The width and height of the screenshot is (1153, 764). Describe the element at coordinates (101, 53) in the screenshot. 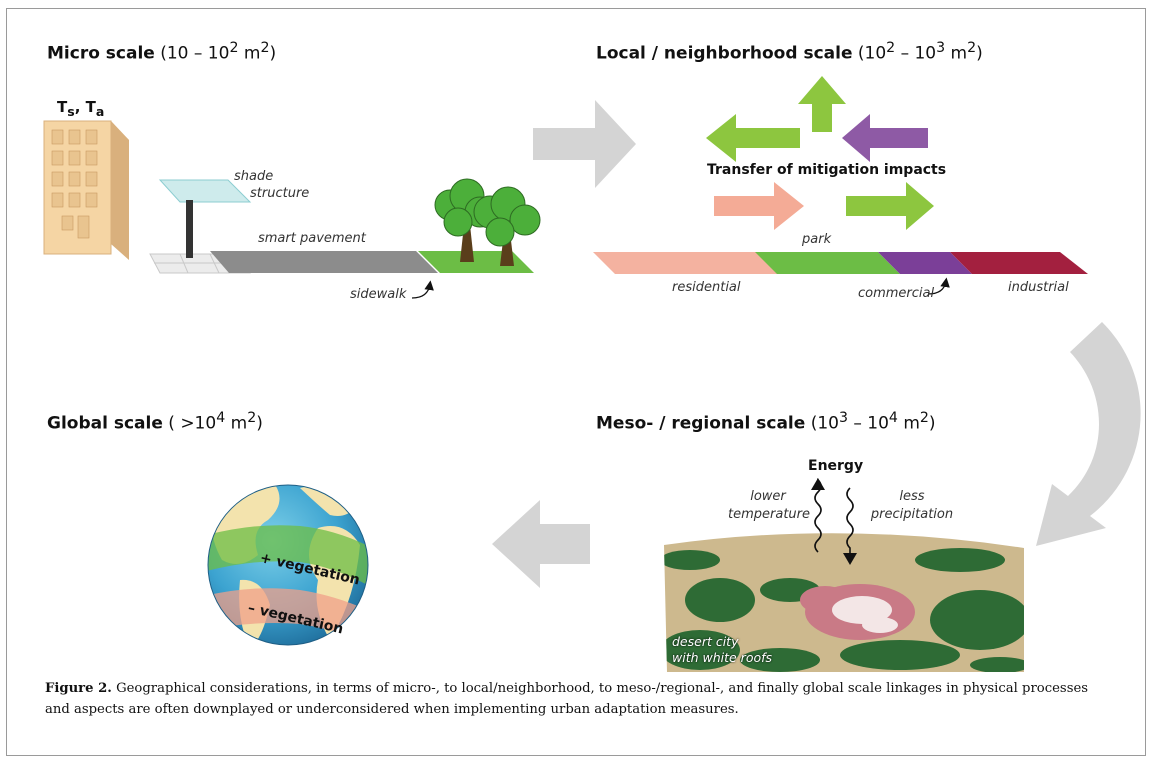

I see `micro-scale-title: Micro scale` at that location.